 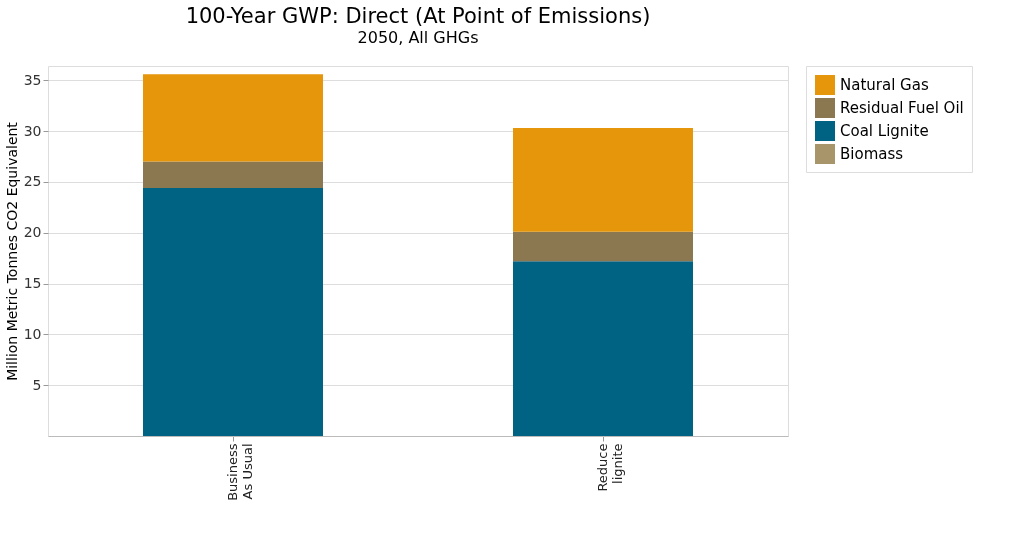 What do you see at coordinates (884, 131) in the screenshot?
I see `legend-label: Coal Lignite` at bounding box center [884, 131].